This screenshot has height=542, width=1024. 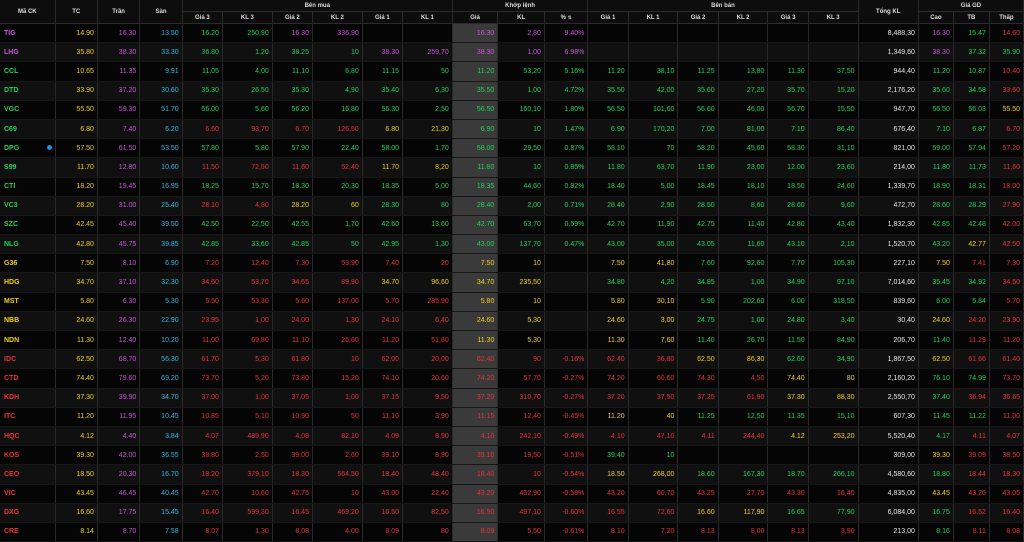 What do you see at coordinates (161, 282) in the screenshot?
I see `floor-price-cell: 32.30` at bounding box center [161, 282].